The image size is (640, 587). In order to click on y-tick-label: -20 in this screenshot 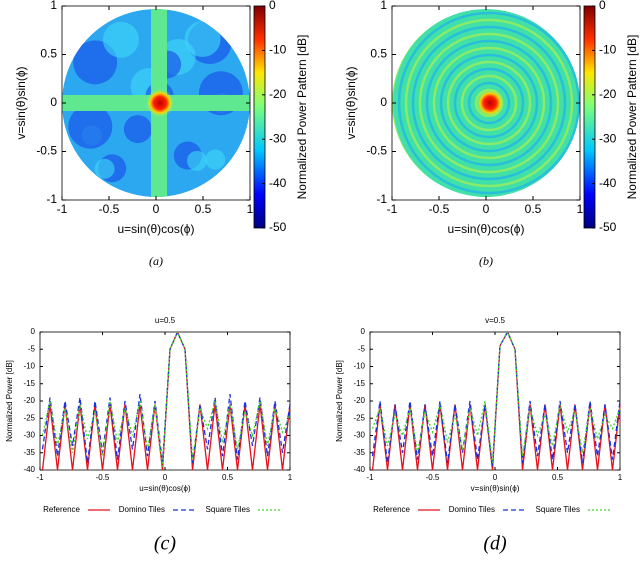, I will do `click(359, 400)`.